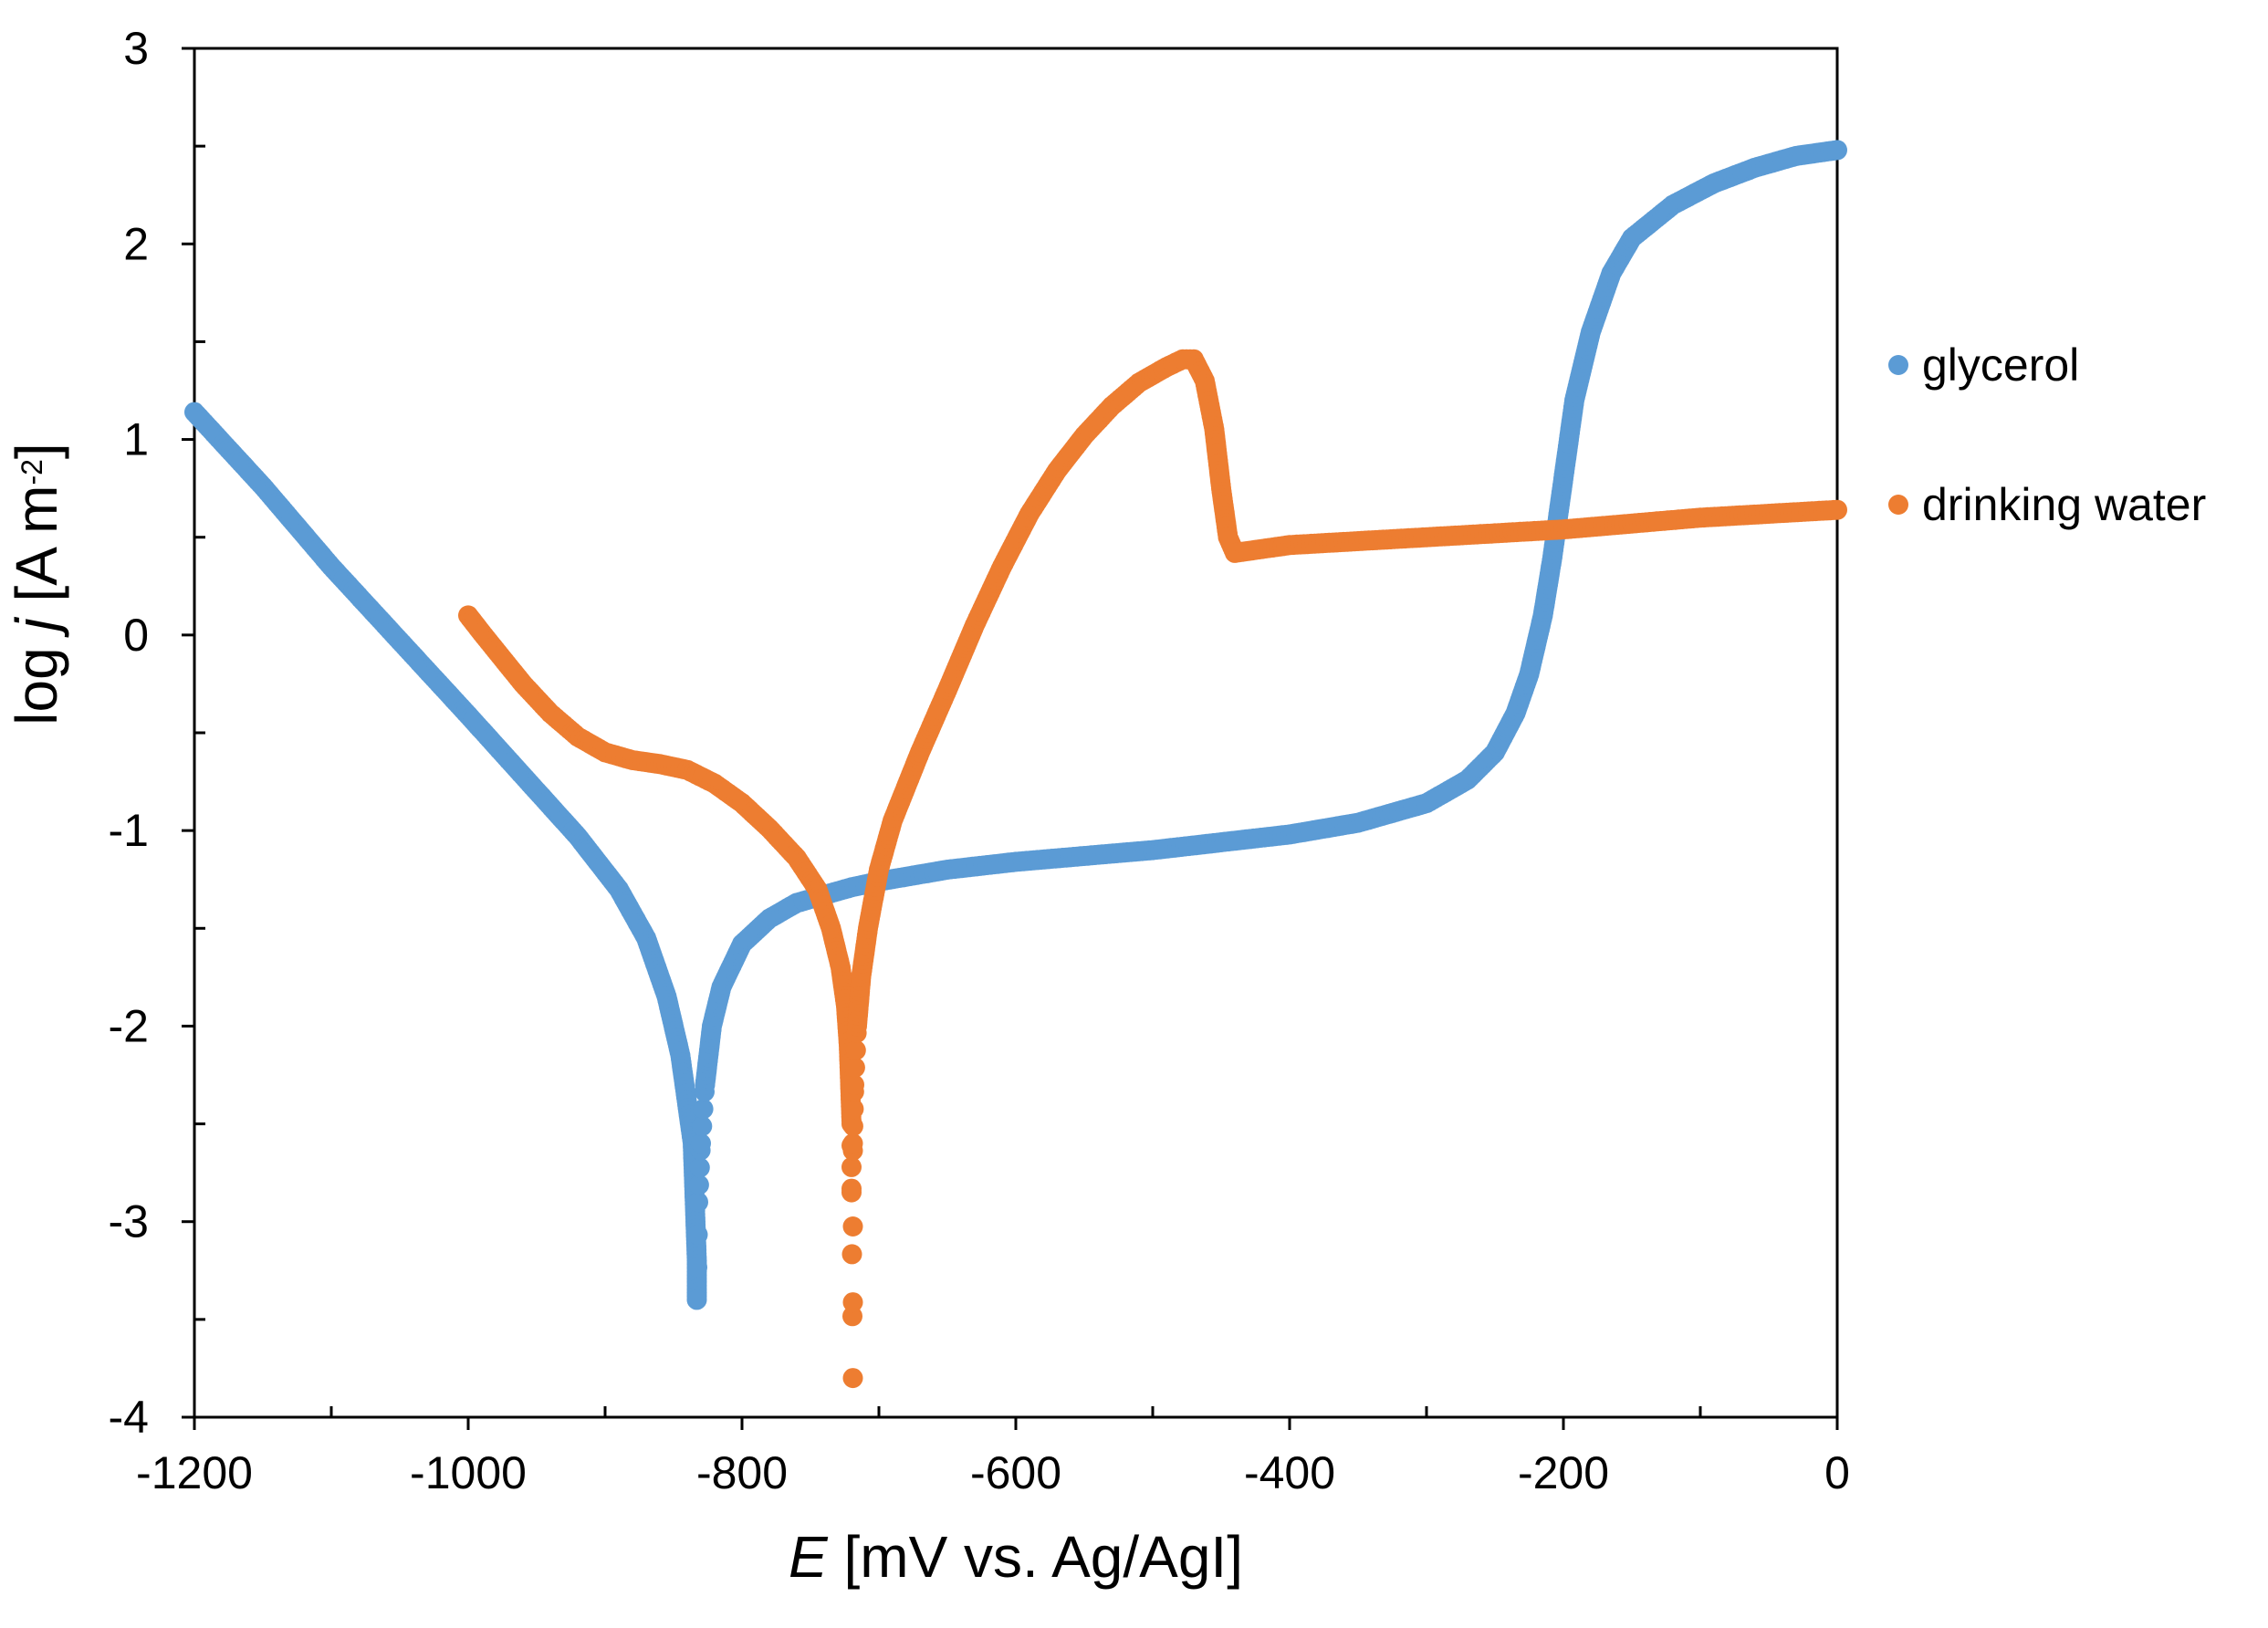  What do you see at coordinates (1016, 1557) in the screenshot?
I see `x-axis-title: E [mV vs. Ag/AgI]` at bounding box center [1016, 1557].